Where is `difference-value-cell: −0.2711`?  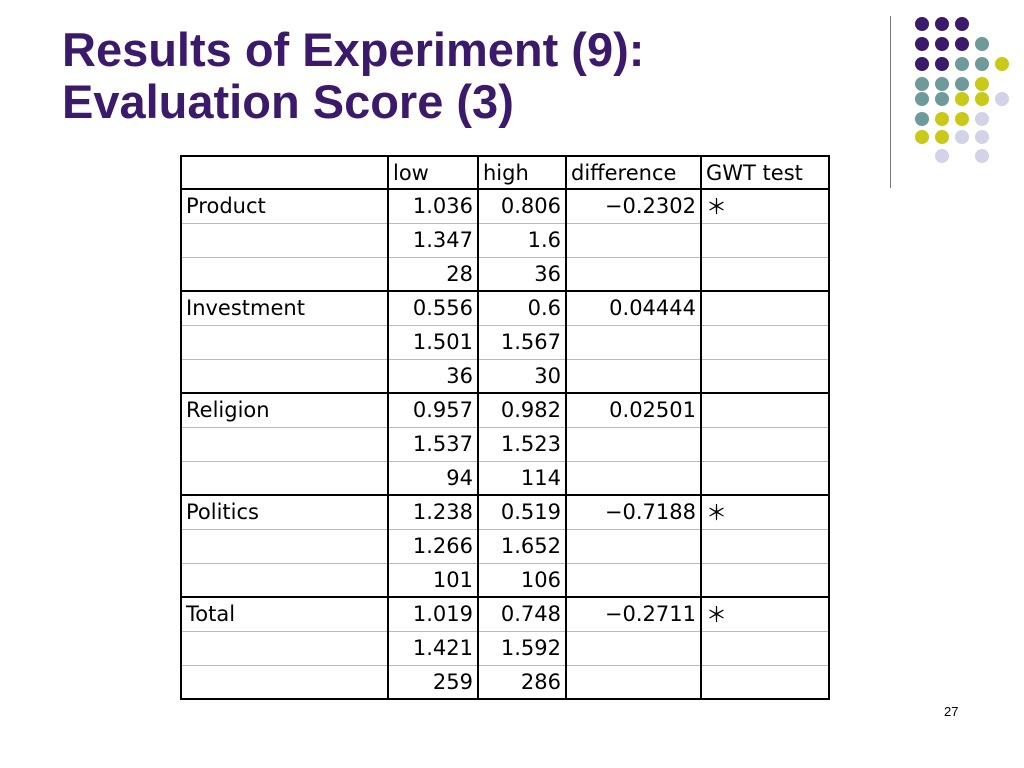
difference-value-cell: −0.2711 is located at coordinates (633, 614).